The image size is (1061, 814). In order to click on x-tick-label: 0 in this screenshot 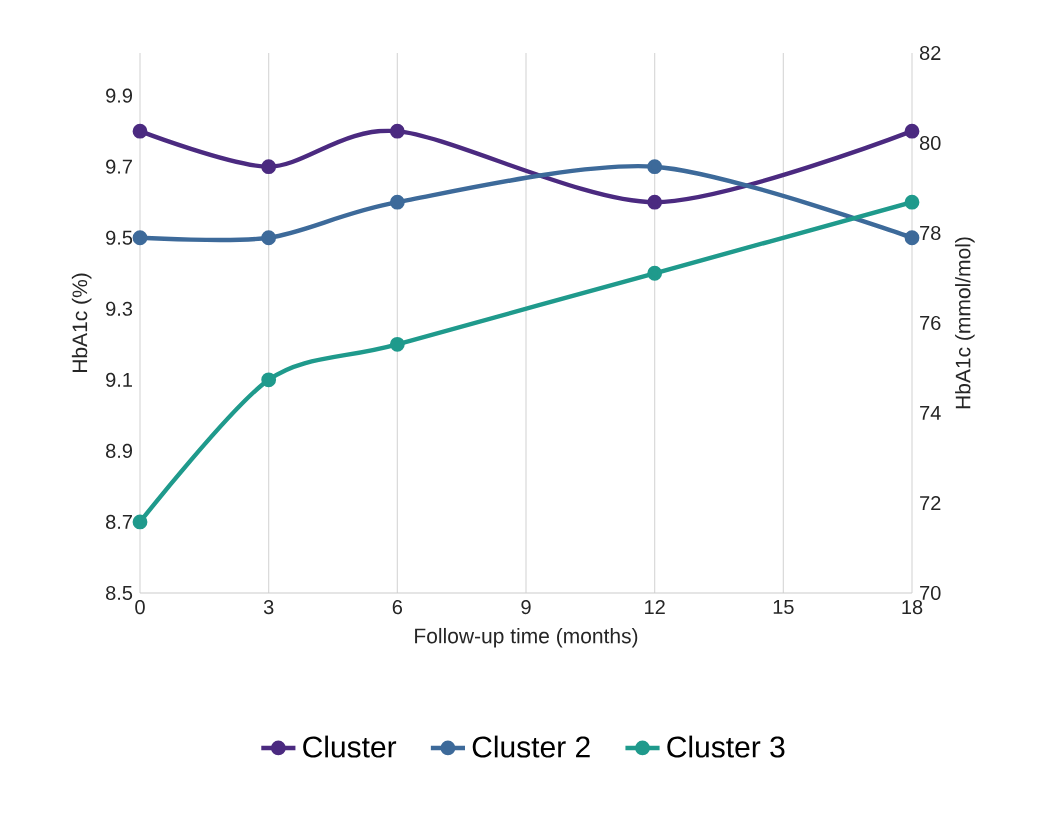, I will do `click(140, 607)`.